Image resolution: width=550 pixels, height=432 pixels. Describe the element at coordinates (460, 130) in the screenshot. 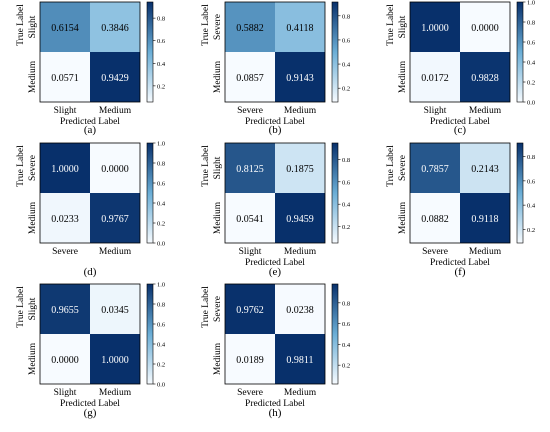

I see `panel-caption: (c)` at that location.